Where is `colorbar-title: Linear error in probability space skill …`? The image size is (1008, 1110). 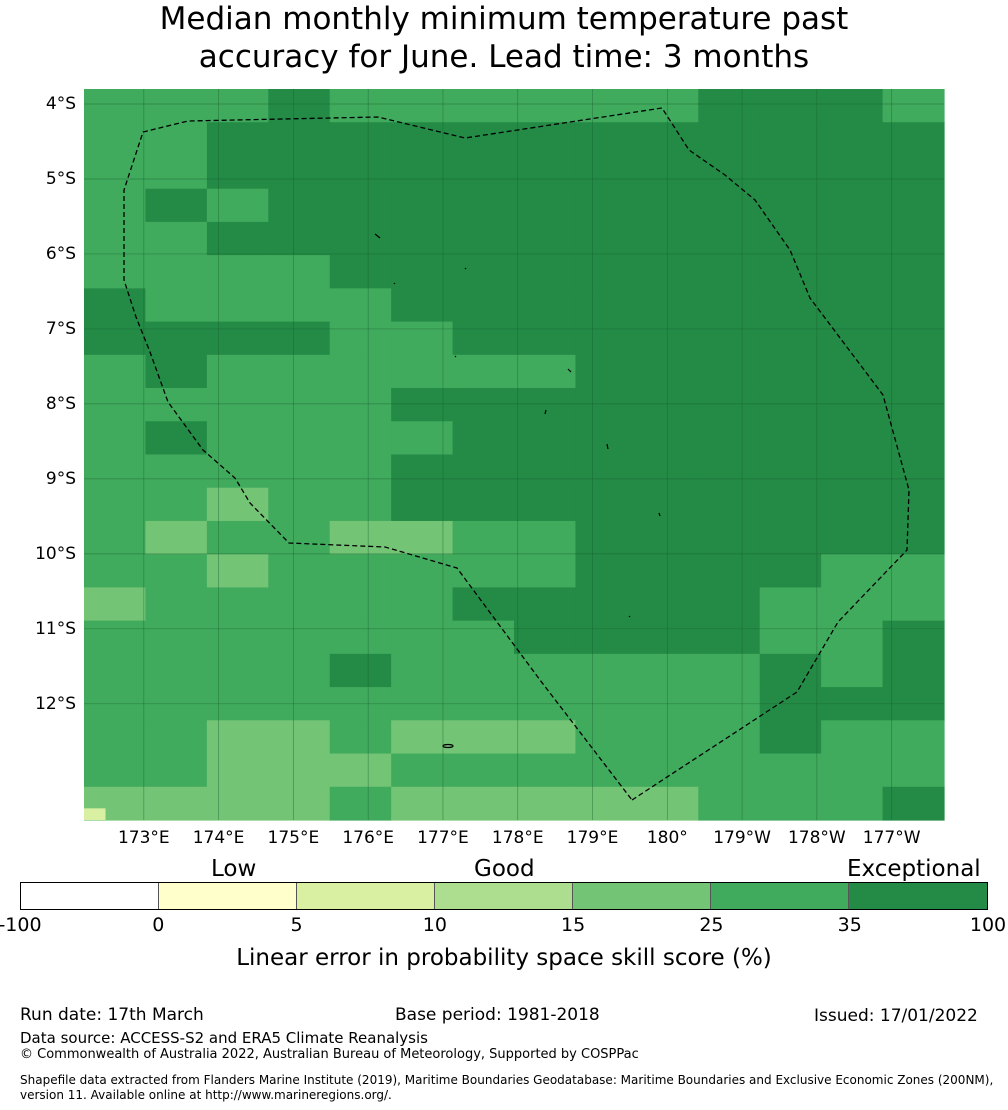 colorbar-title: Linear error in probability space skill … is located at coordinates (504, 958).